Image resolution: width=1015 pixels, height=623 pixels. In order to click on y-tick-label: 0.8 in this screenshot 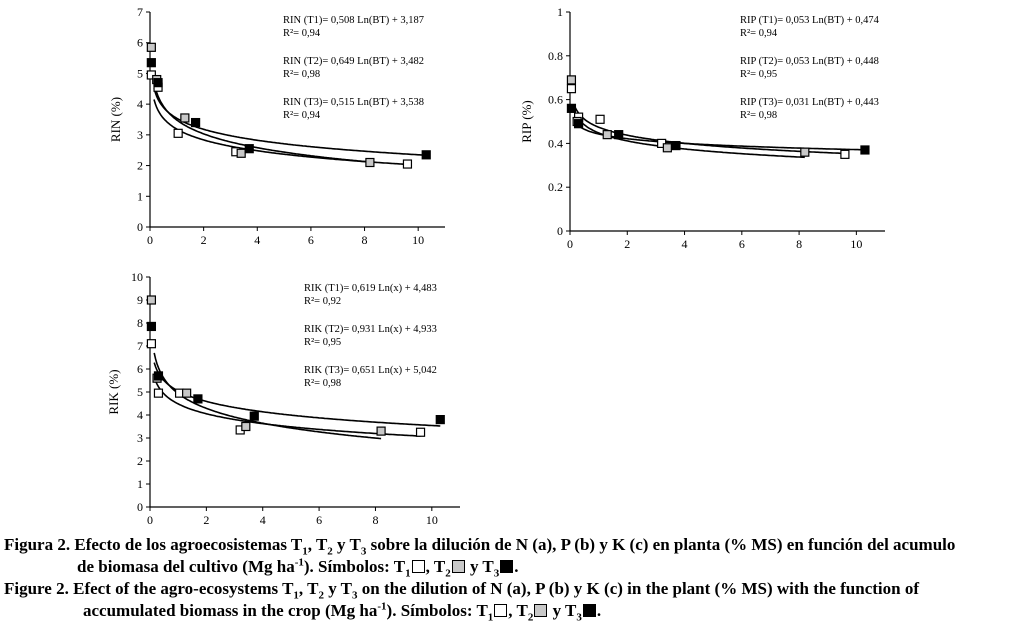, I will do `click(555, 56)`.